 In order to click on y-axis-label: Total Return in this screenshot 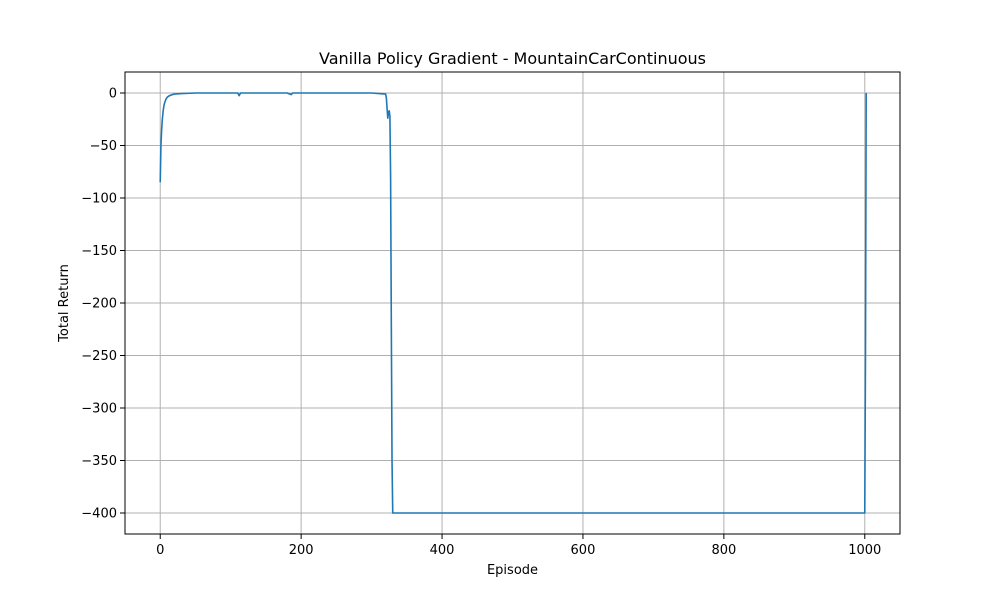, I will do `click(64, 303)`.